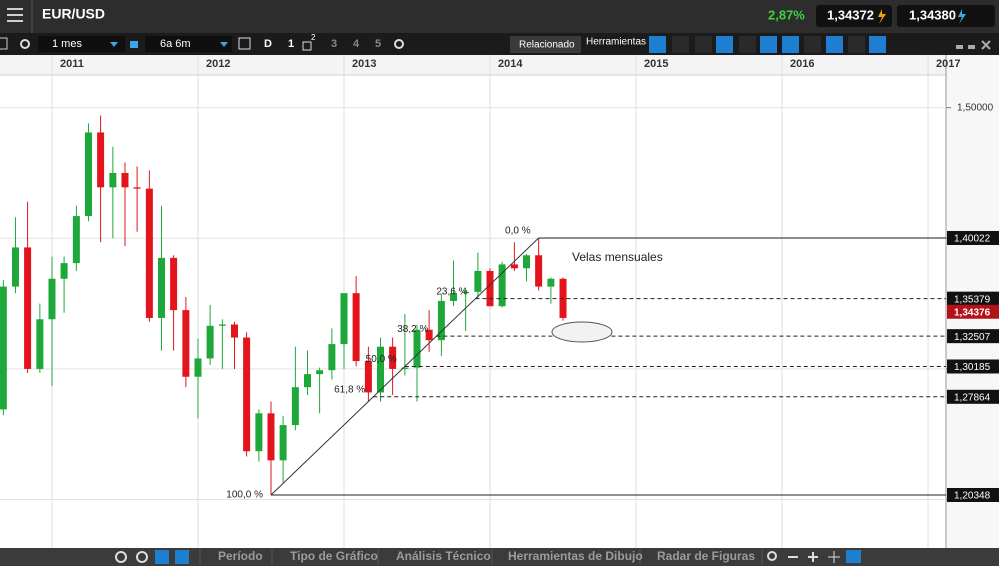 This screenshot has width=999, height=566. Describe the element at coordinates (142, 557) in the screenshot. I see `clear-button` at that location.